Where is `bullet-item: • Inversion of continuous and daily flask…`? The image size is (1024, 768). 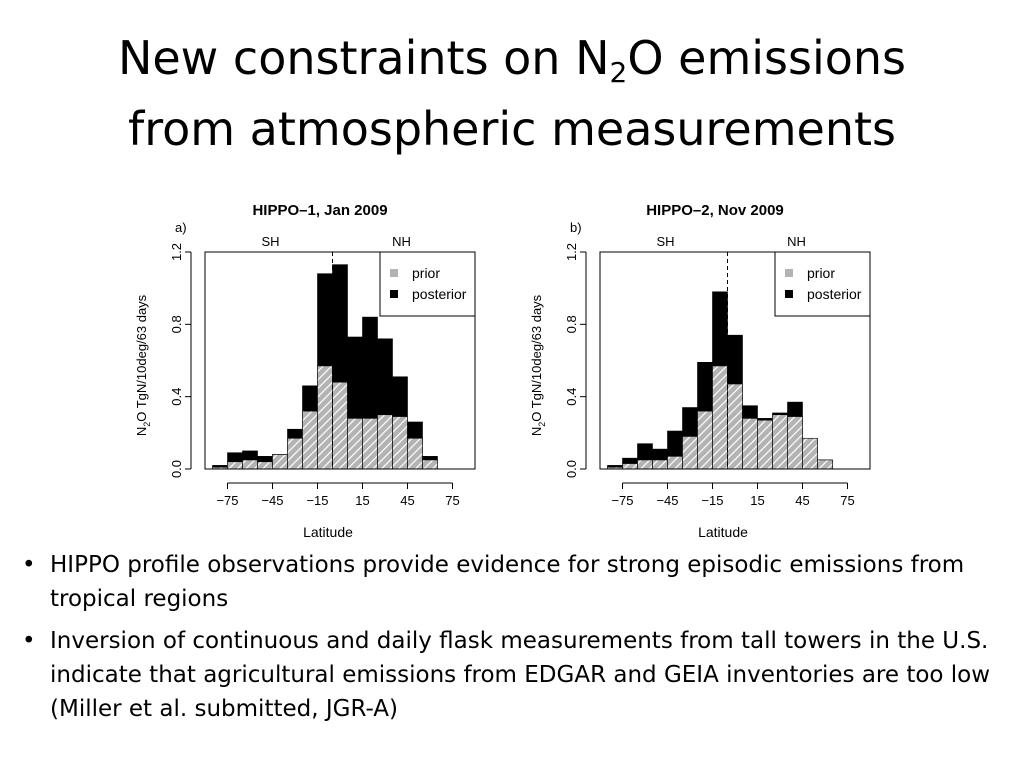 bullet-item: • Inversion of continuous and daily flask… is located at coordinates (517, 675).